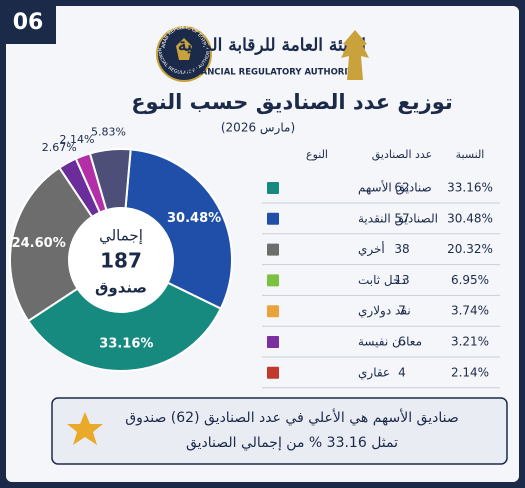  What do you see at coordinates (470, 154) in the screenshot?
I see `table-header: النسبة` at bounding box center [470, 154].